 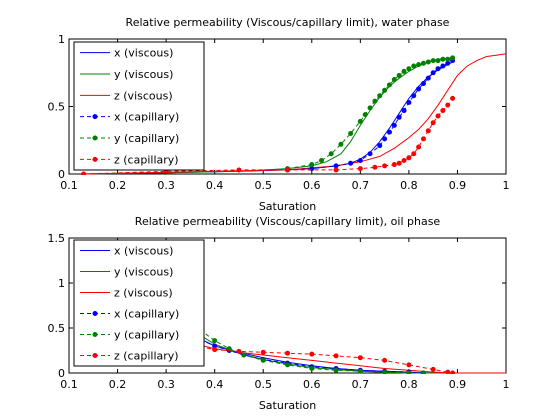 What do you see at coordinates (215, 384) in the screenshot?
I see `x-tick-label: 0.4` at bounding box center [215, 384].